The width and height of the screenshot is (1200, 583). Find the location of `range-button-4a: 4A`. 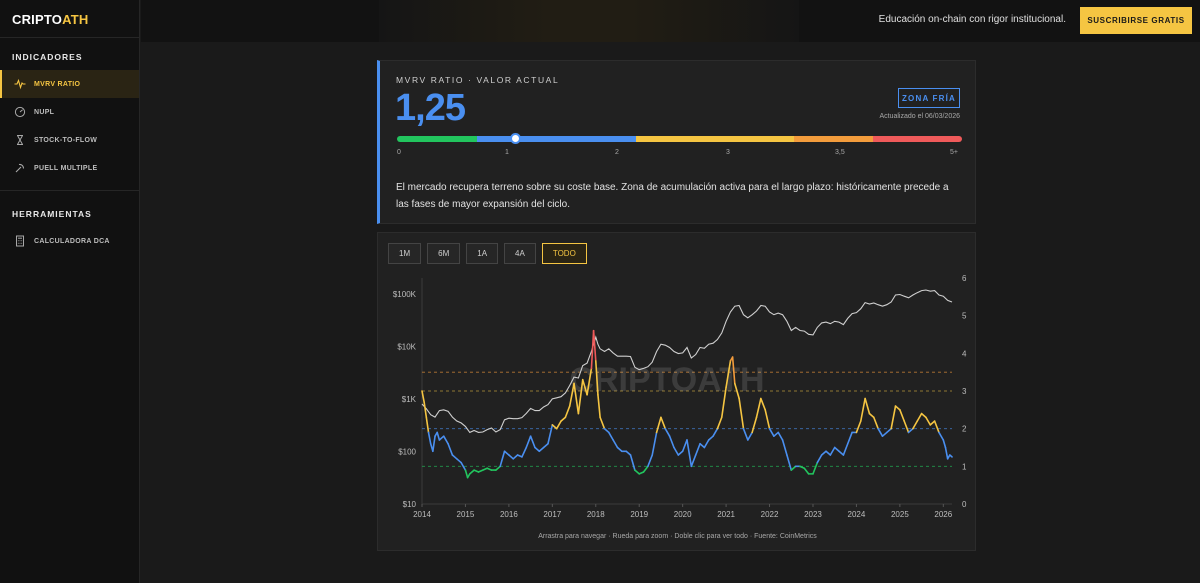

range-button-4a: 4A is located at coordinates (520, 253).